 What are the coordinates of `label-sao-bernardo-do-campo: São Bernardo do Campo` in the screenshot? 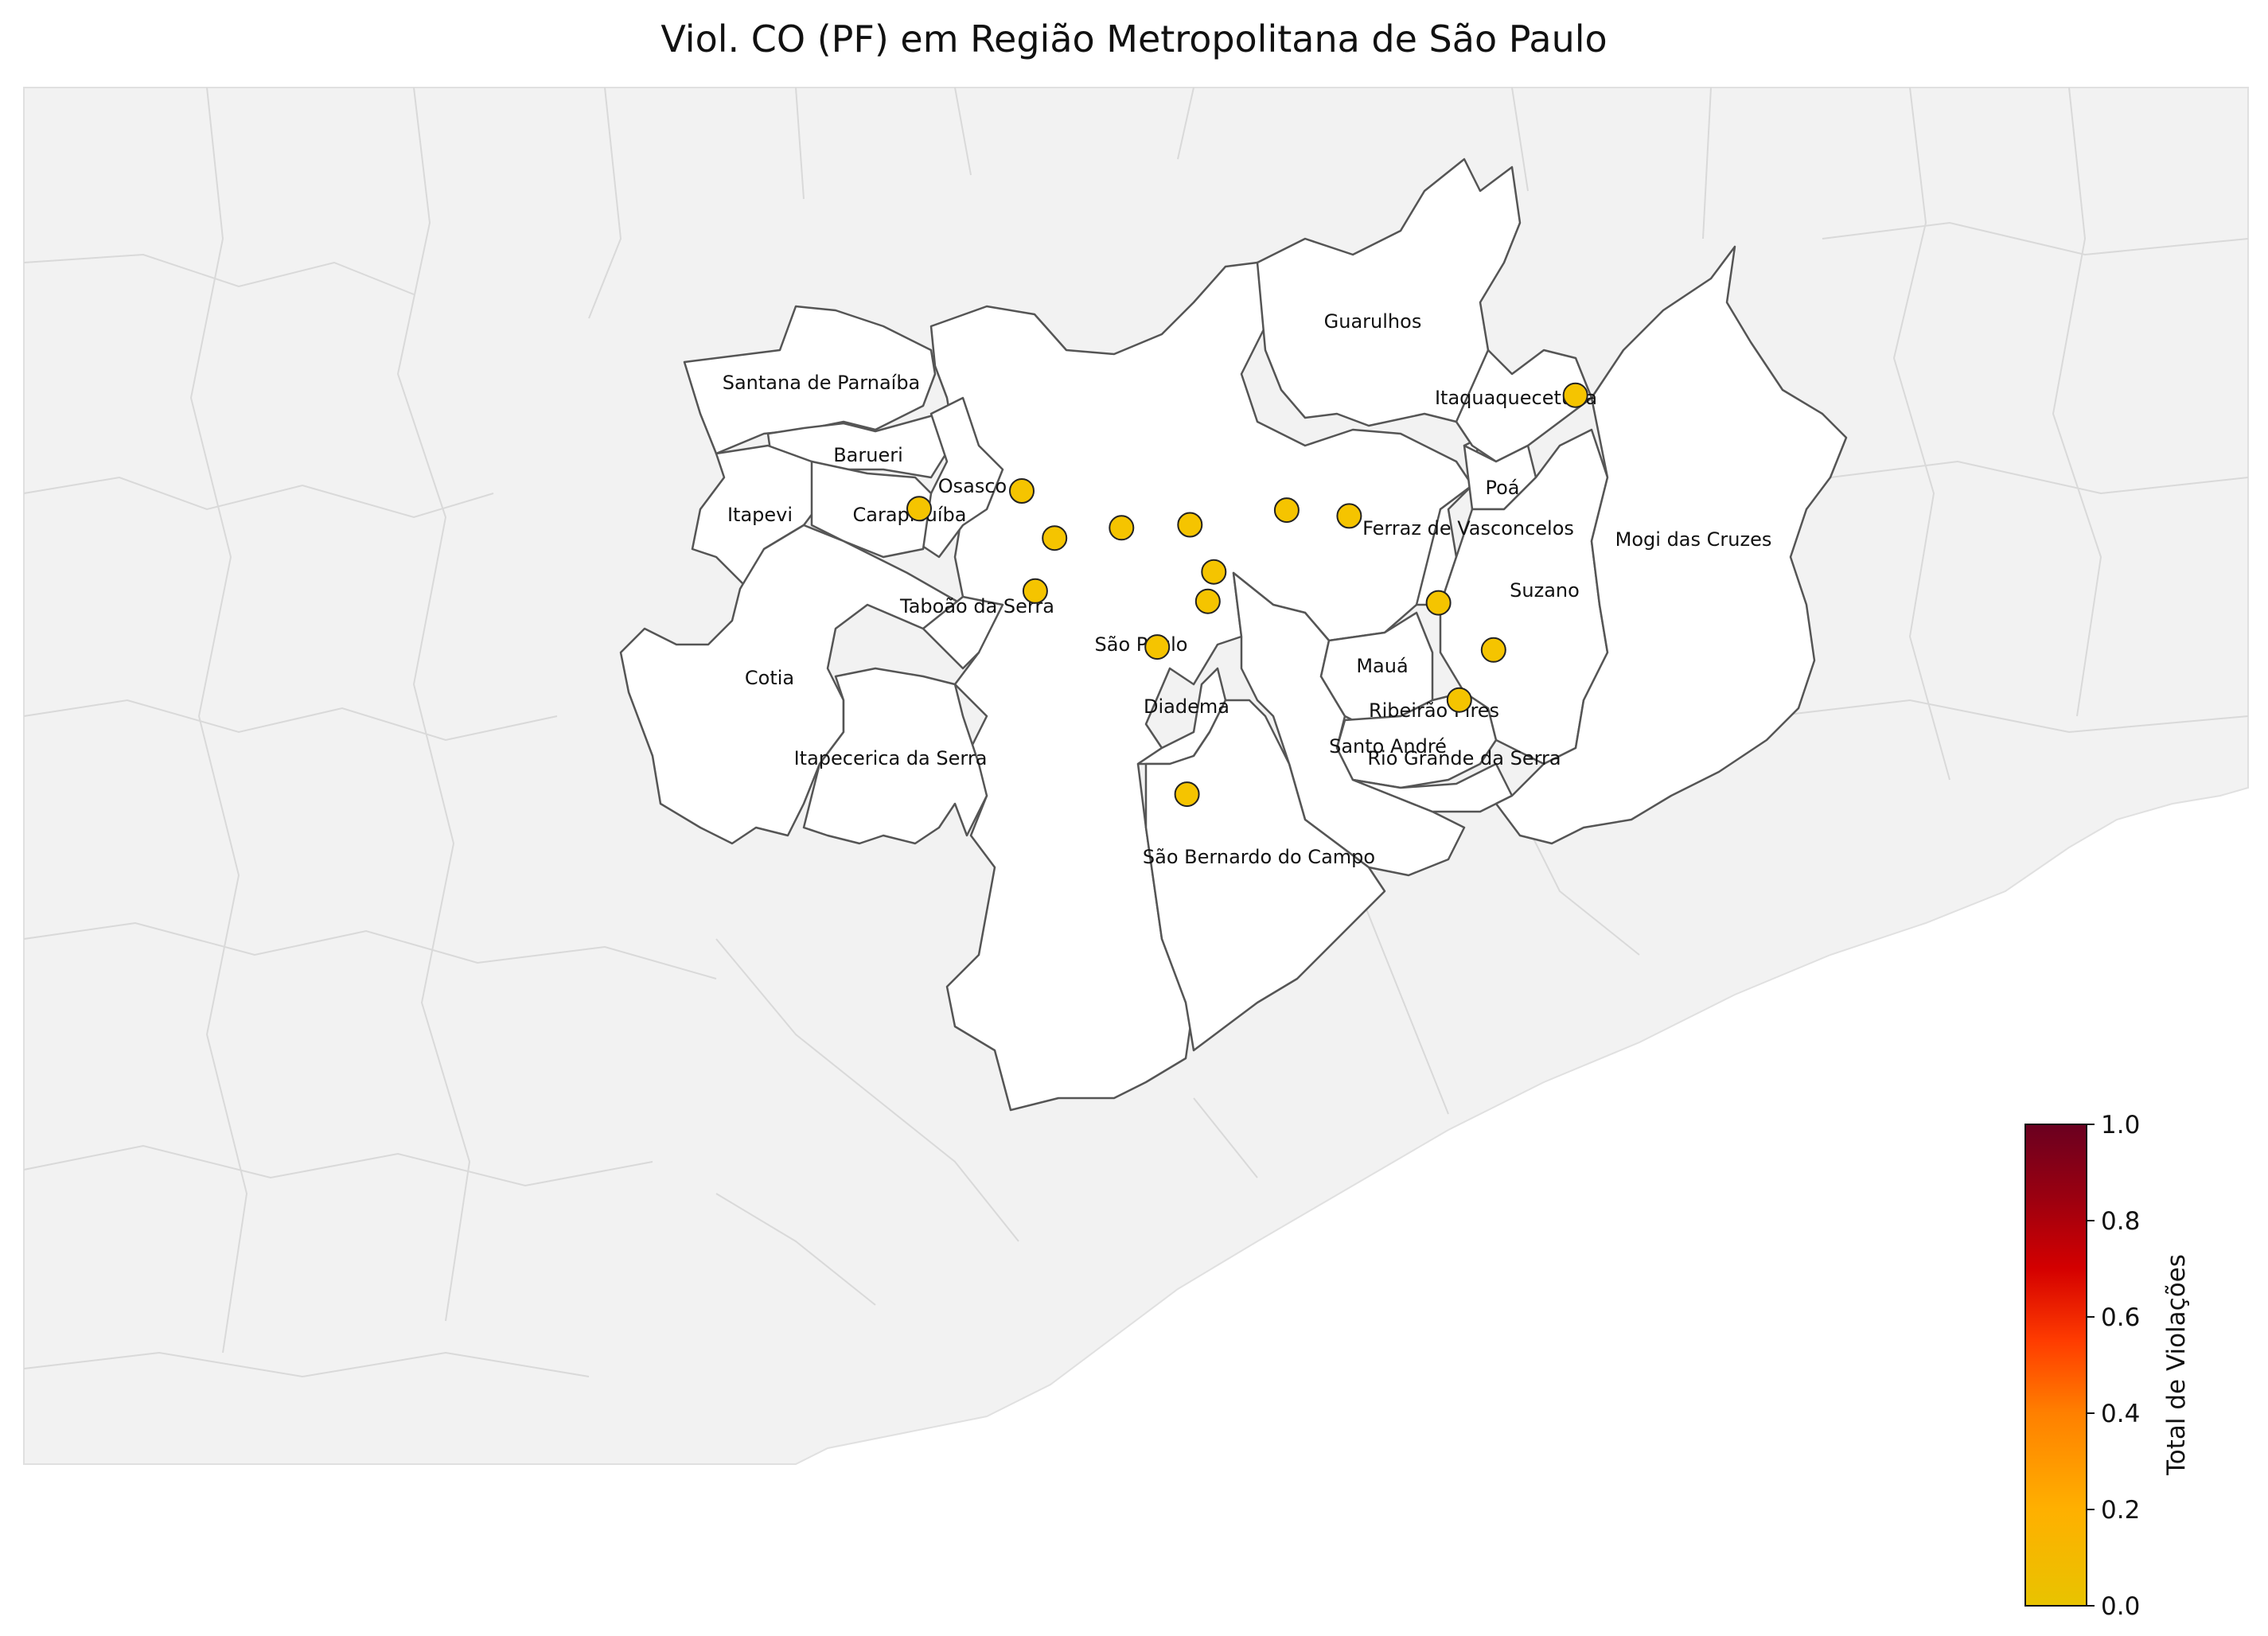 It's located at (1259, 857).